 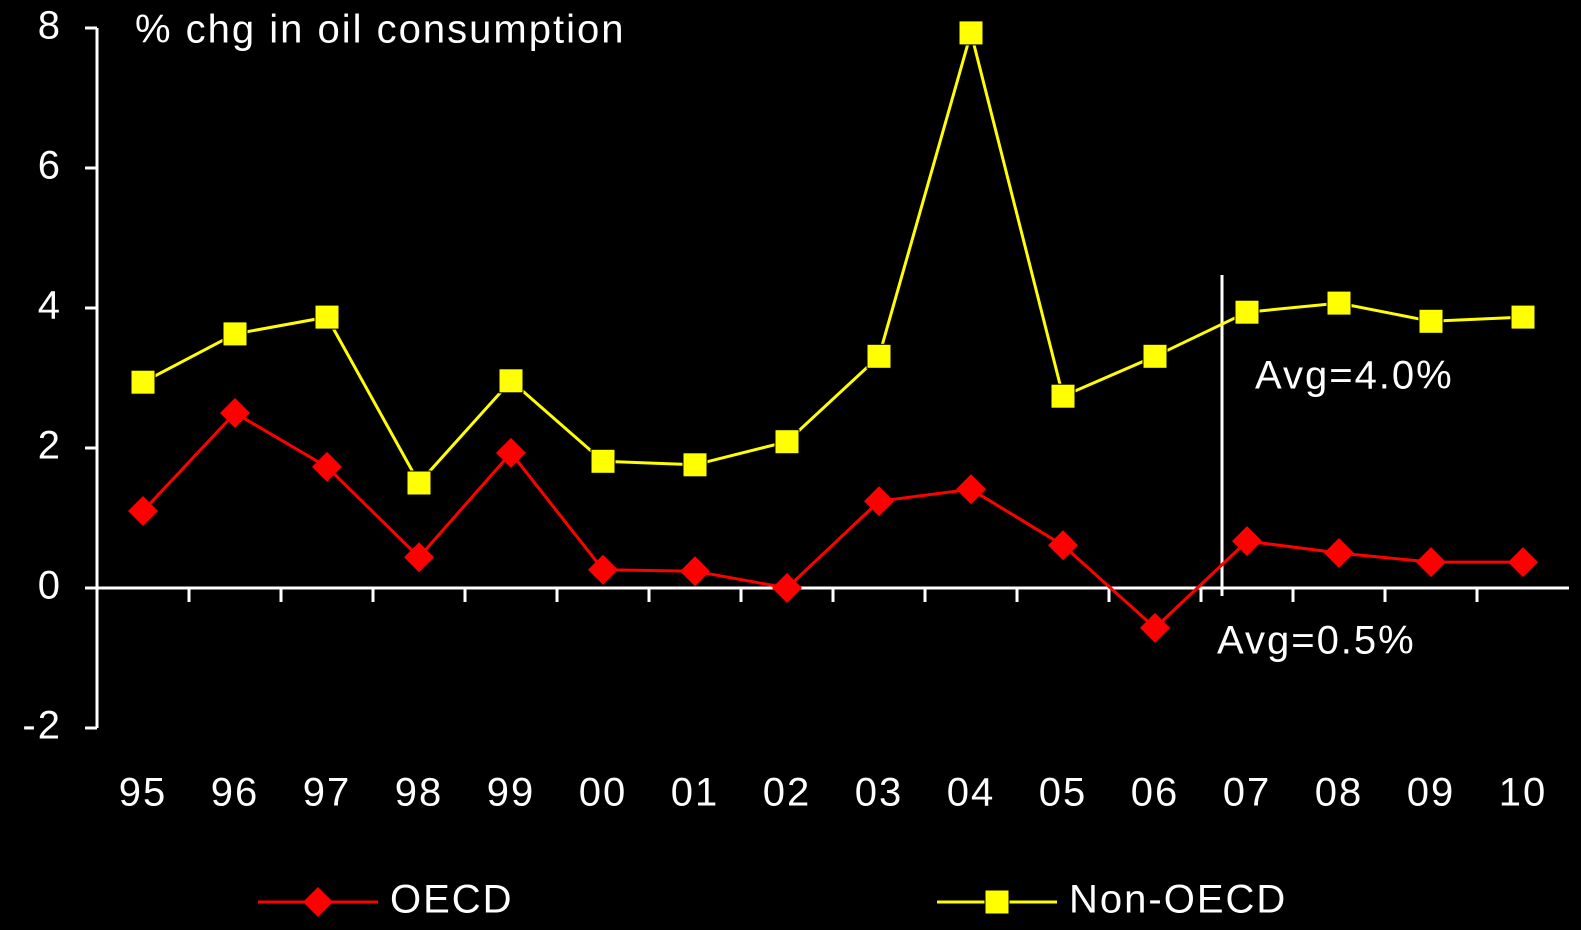 What do you see at coordinates (1178, 900) in the screenshot?
I see `legend-label: Non-OECD` at bounding box center [1178, 900].